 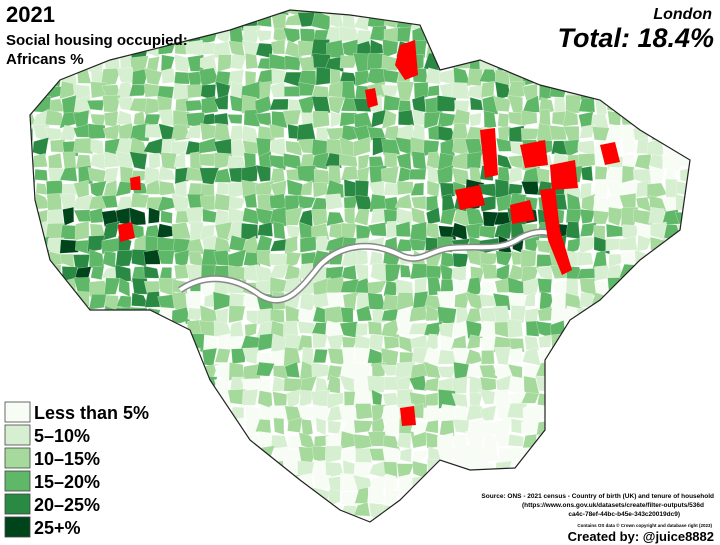 I want to click on red-area, so click(x=408, y=416).